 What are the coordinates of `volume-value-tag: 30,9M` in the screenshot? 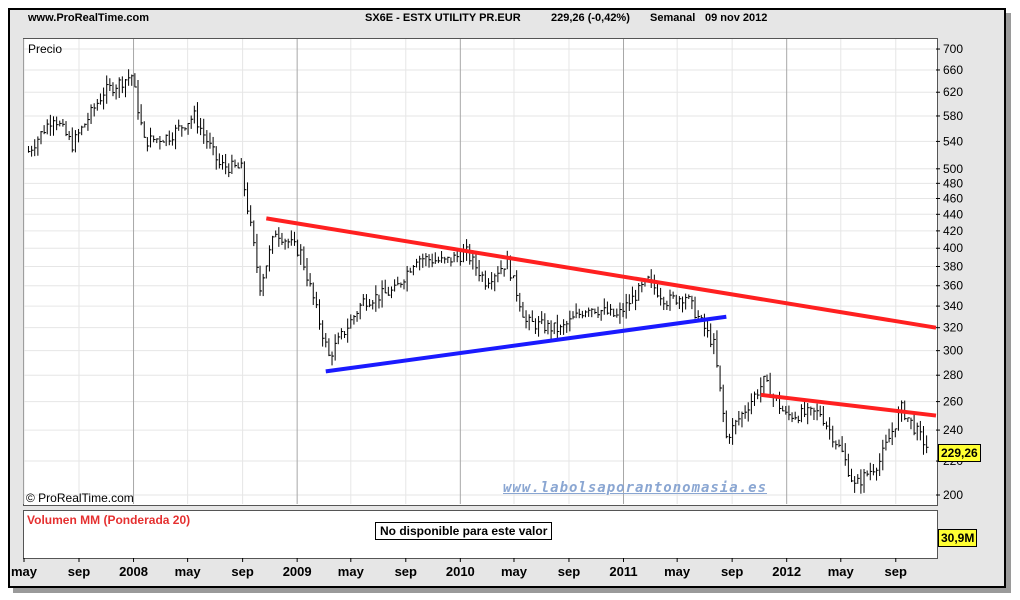 It's located at (958, 538).